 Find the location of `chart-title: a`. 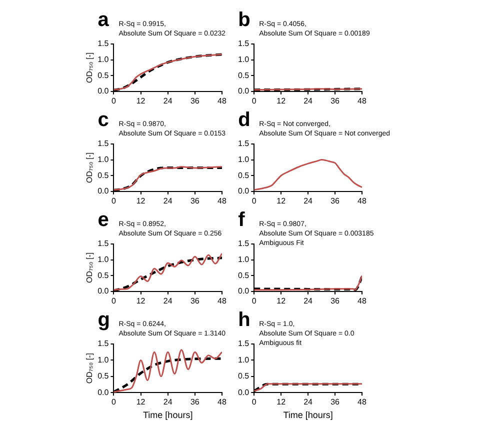

chart-title: a is located at coordinates (104, 20).